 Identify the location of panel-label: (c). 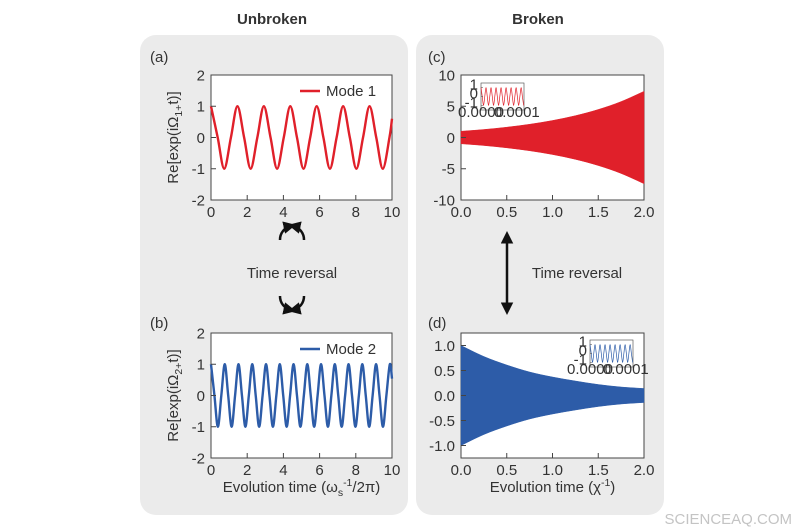
(437, 57).